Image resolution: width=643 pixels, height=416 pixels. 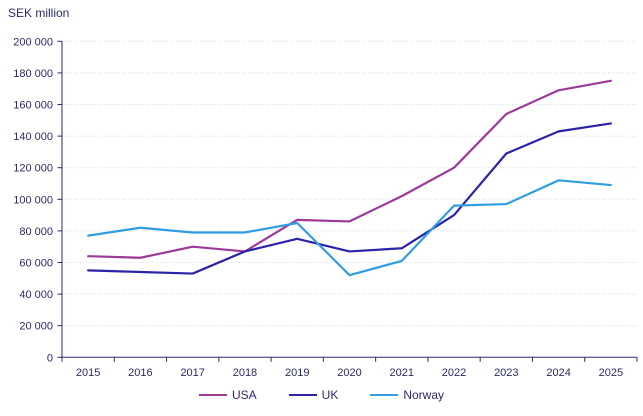 I want to click on legend-item-uk: UK, so click(x=313, y=395).